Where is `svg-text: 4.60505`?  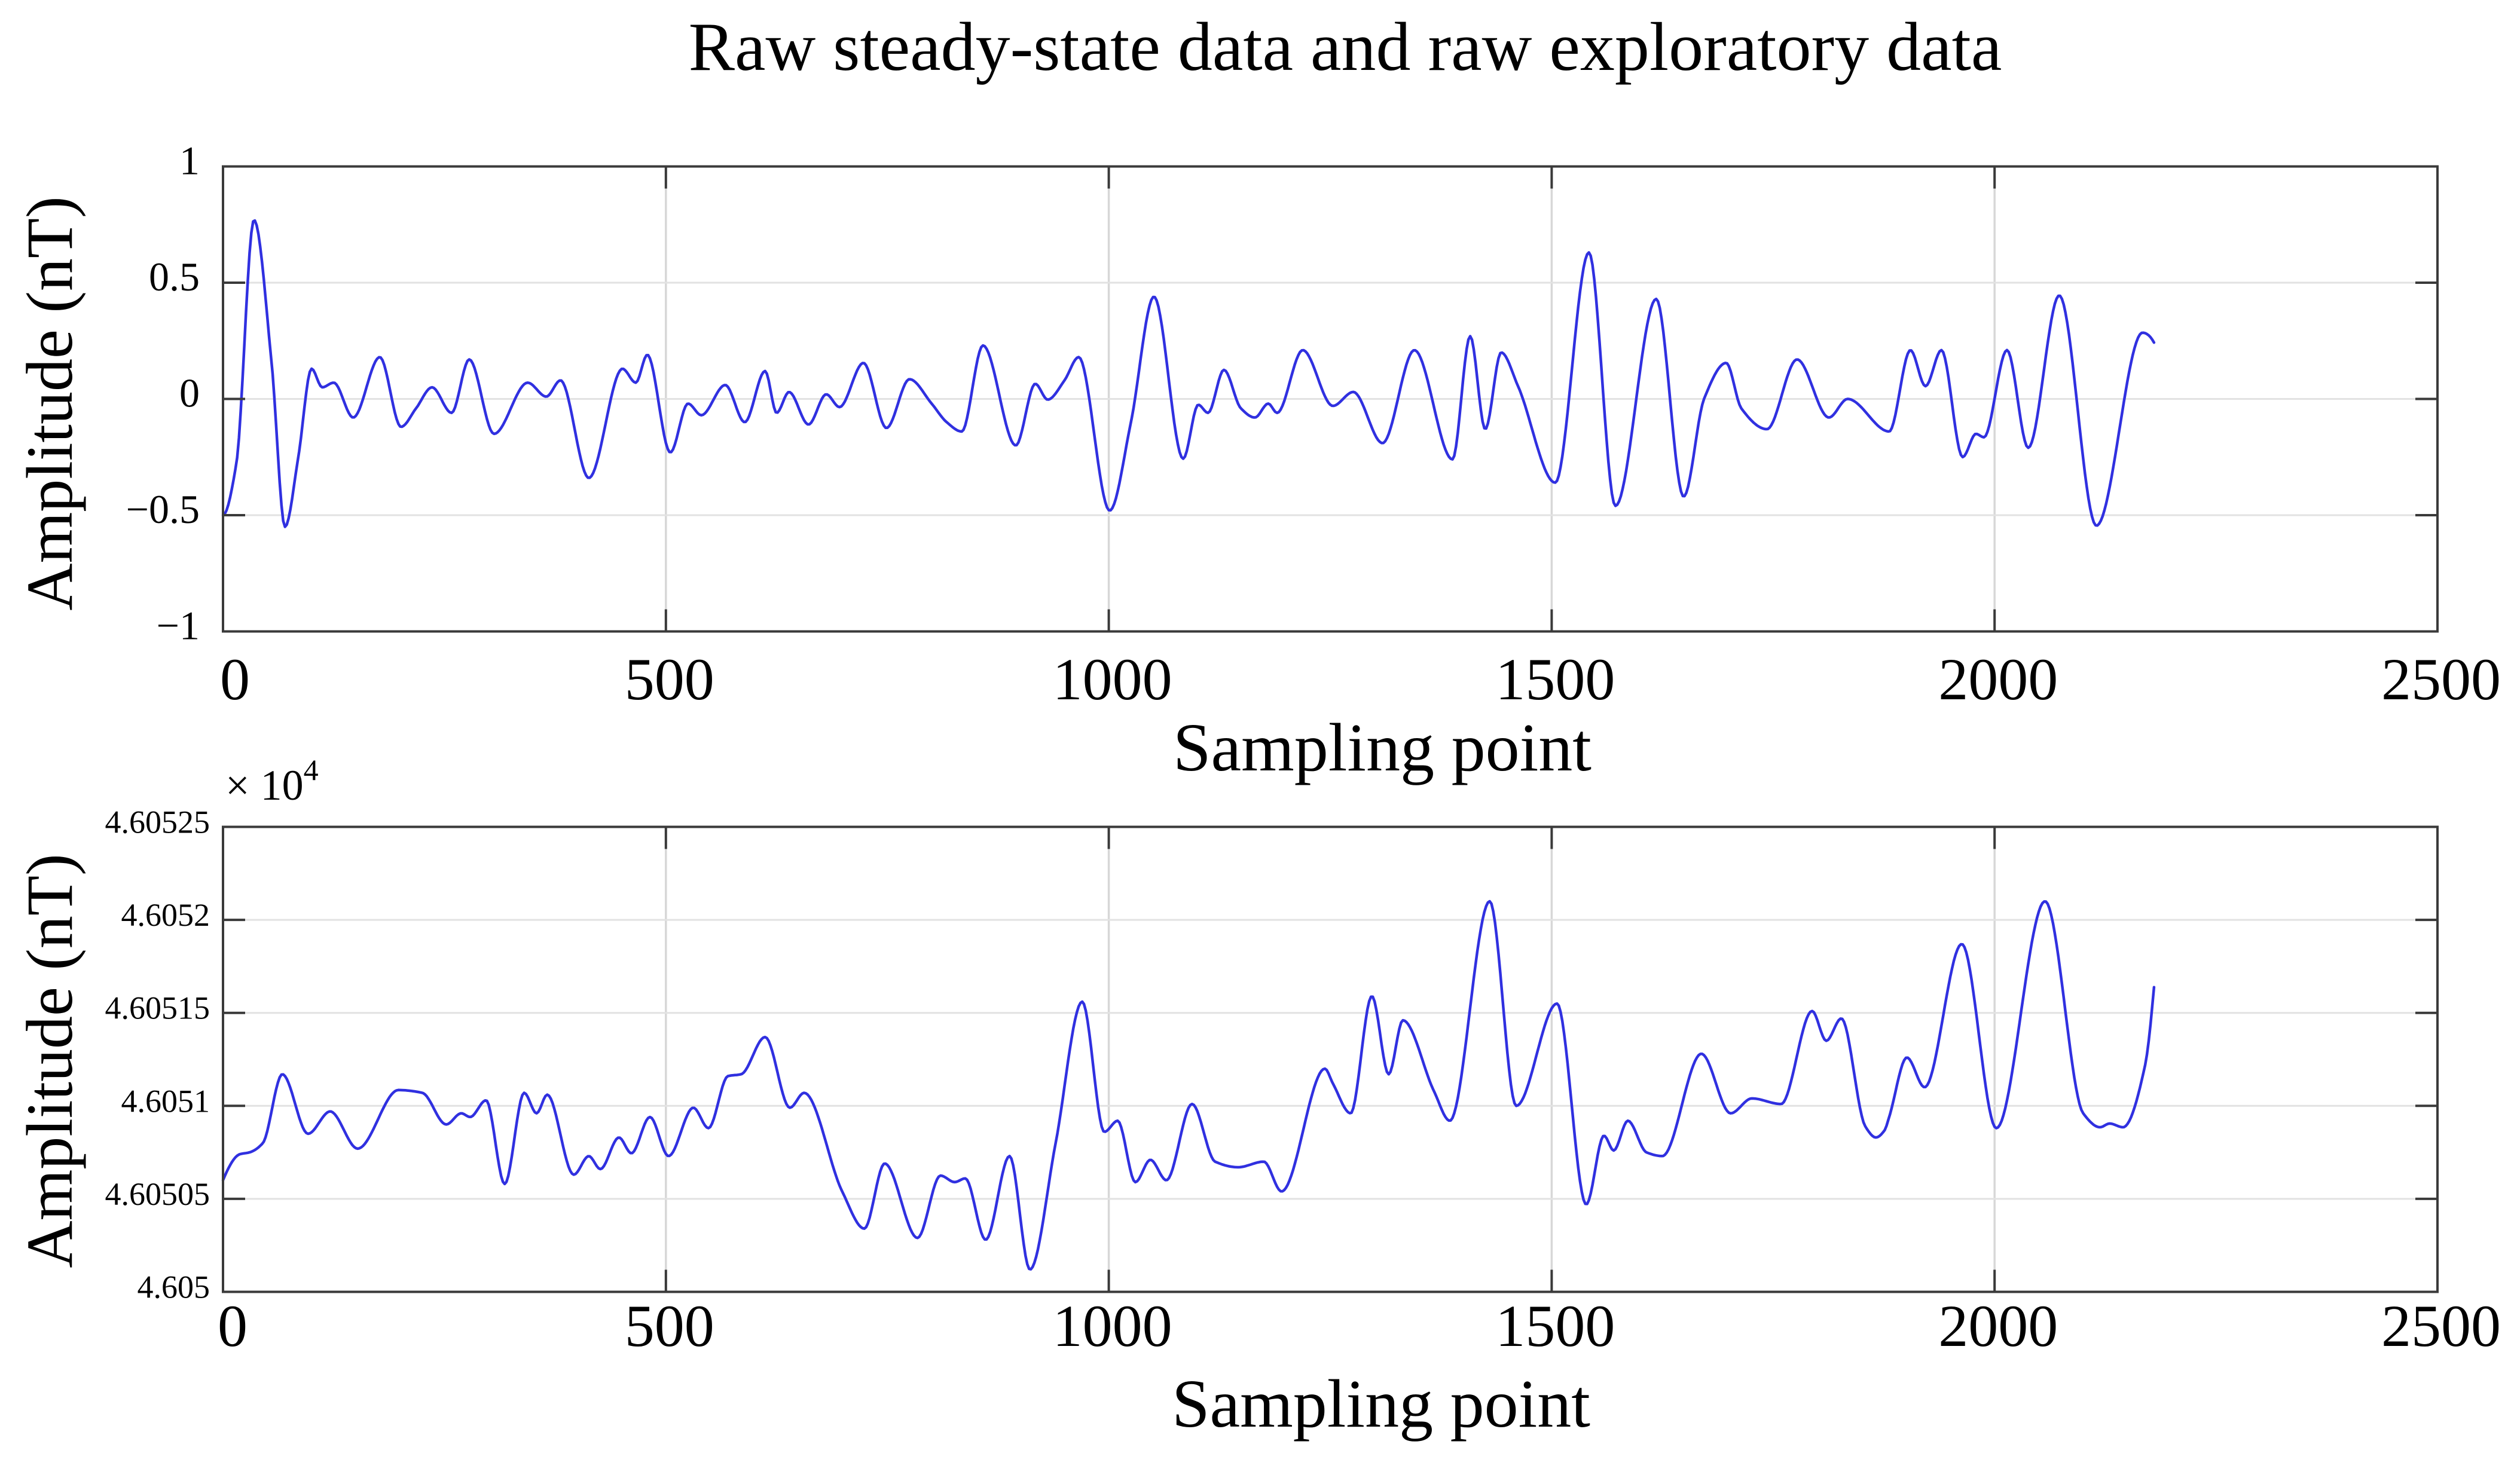
svg-text: 4.60505 is located at coordinates (157, 1194).